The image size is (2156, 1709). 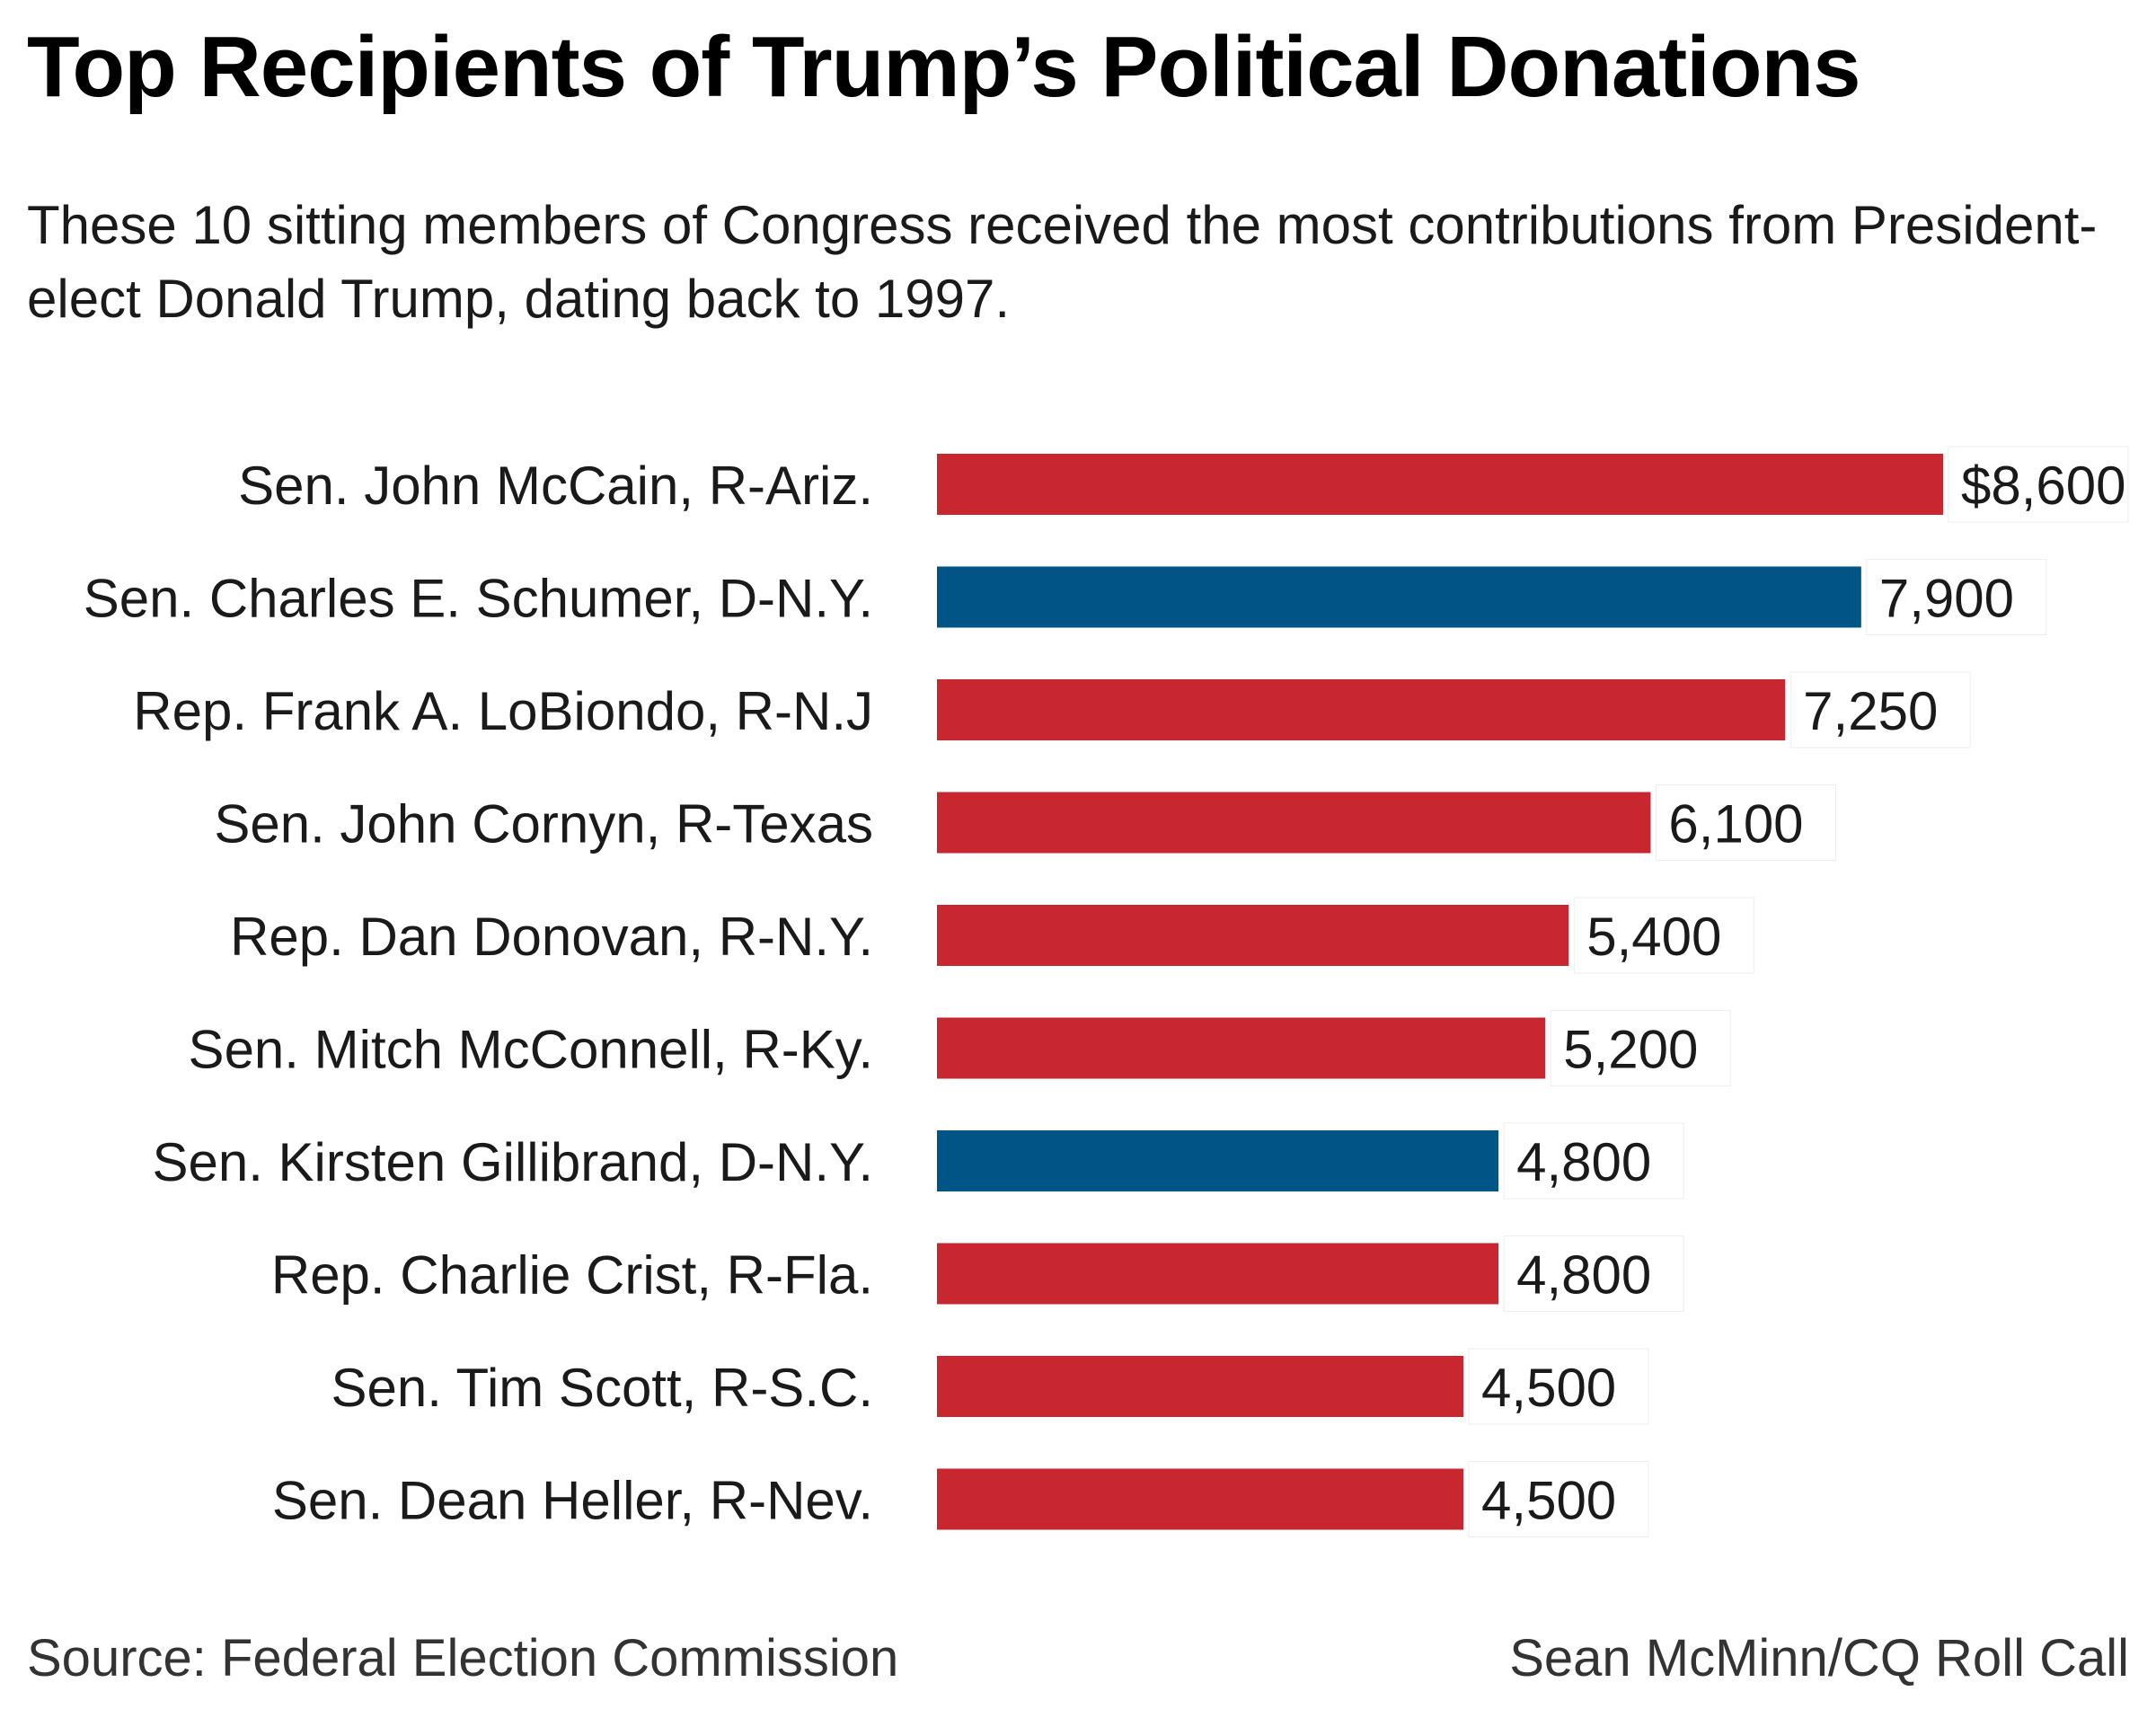 I want to click on category-label: Rep. Frank A. LoBiondo, R-N.J, so click(x=503, y=711).